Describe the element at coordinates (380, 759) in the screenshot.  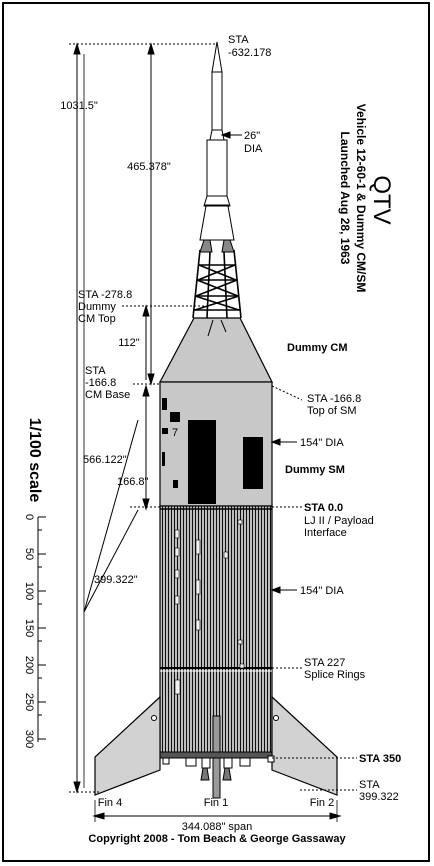
I see `sta-350: STA 350` at that location.